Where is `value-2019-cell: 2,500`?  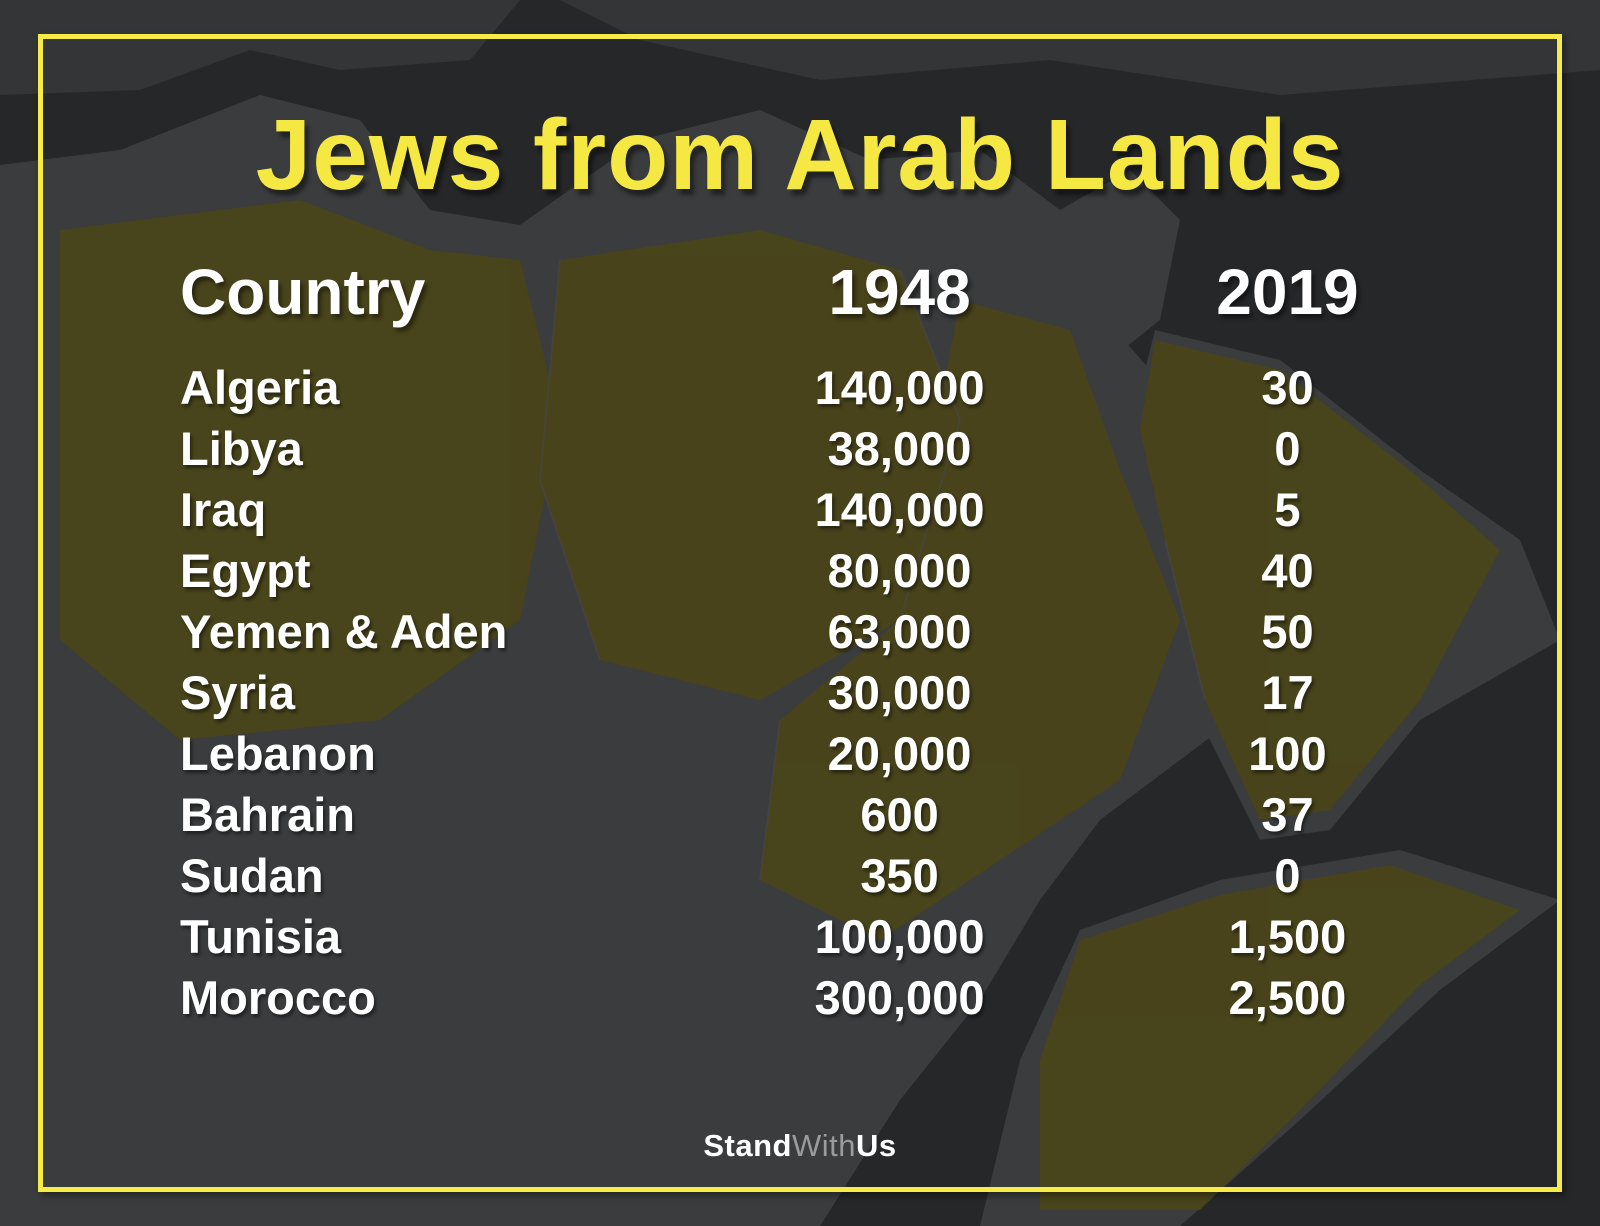 value-2019-cell: 2,500 is located at coordinates (1287, 997).